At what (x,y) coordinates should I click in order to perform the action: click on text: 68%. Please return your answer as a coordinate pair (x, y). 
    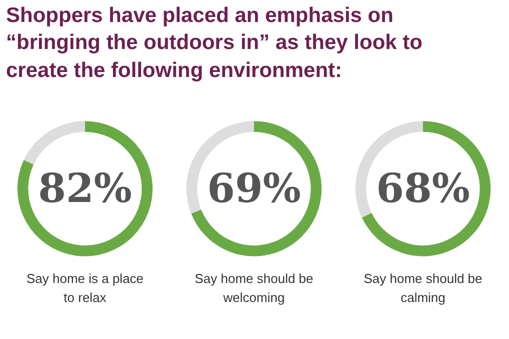
    Looking at the image, I should click on (423, 188).